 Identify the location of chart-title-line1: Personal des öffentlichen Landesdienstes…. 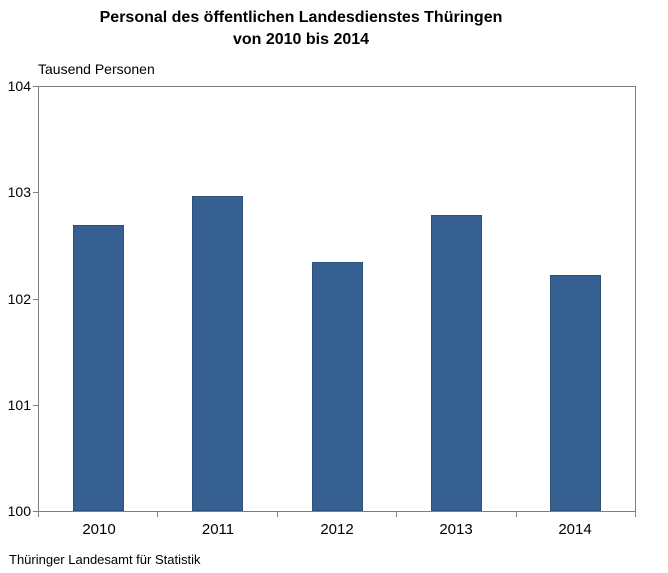
(301, 17).